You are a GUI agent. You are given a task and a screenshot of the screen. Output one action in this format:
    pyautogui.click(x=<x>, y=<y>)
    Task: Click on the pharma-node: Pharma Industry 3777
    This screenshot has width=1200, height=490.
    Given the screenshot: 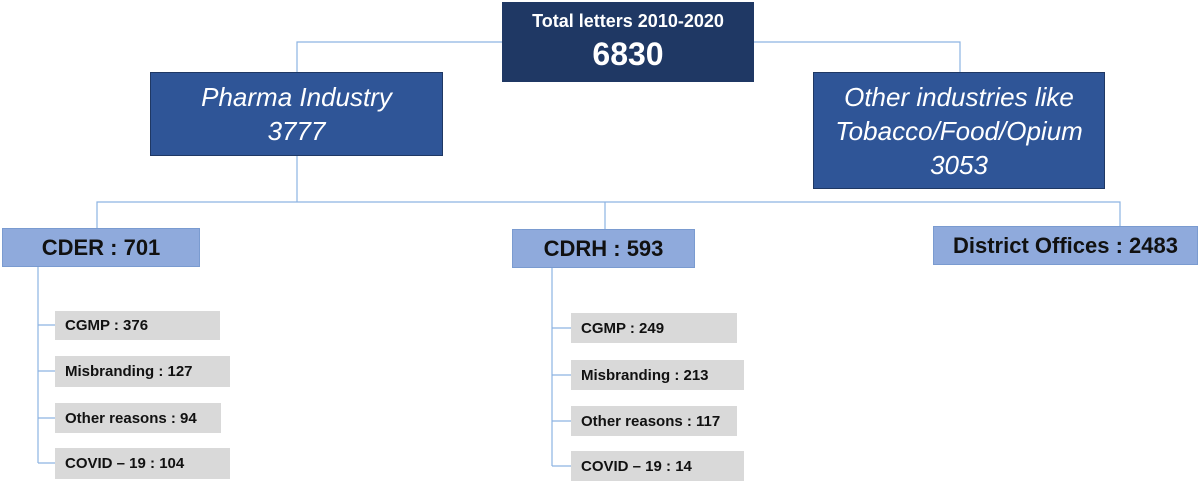 What is the action you would take?
    pyautogui.click(x=296, y=114)
    